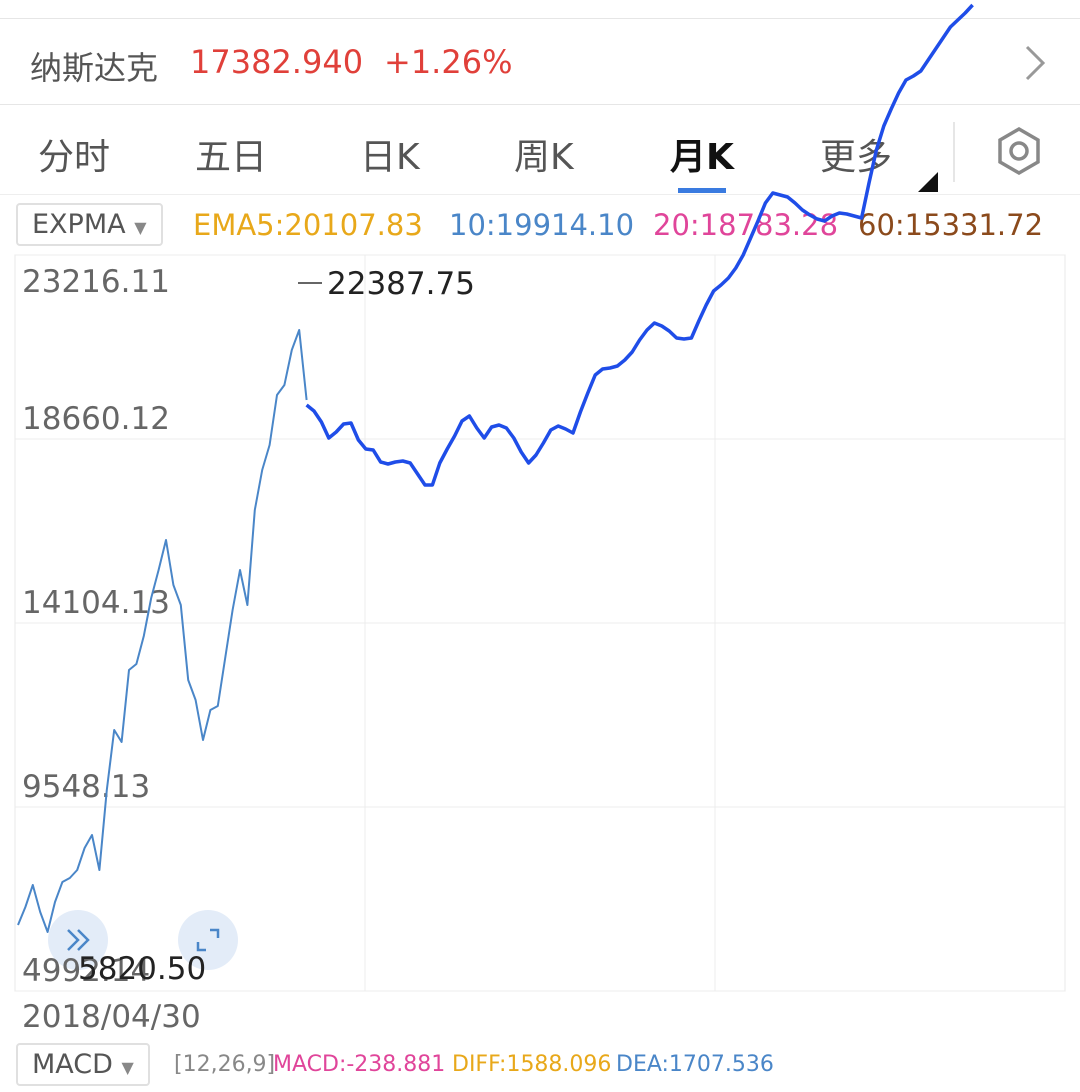  Describe the element at coordinates (94, 68) in the screenshot. I see `index-name: 纳斯达克` at that location.